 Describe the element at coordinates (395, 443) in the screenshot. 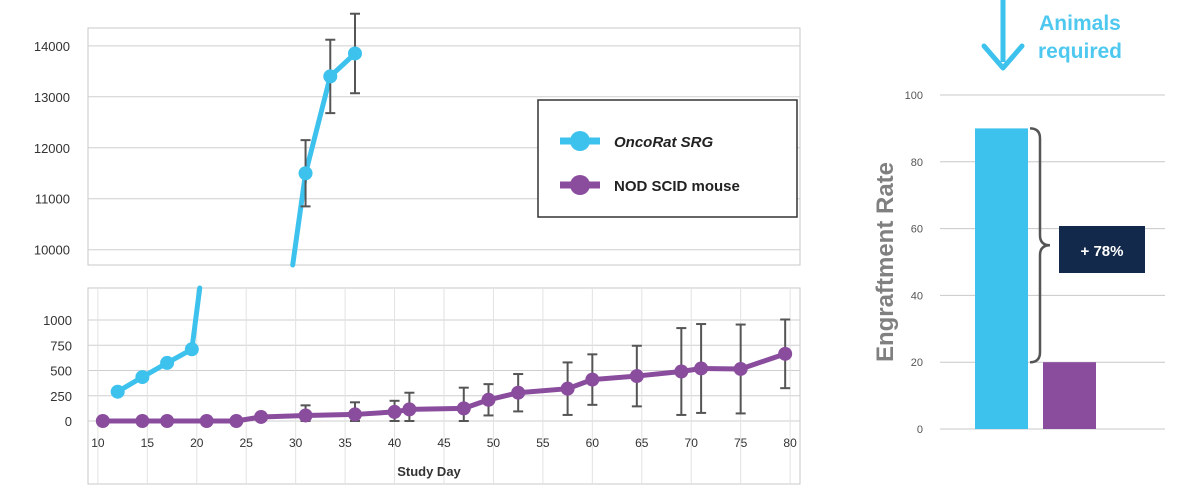

I see `x-tick-label: 40` at that location.